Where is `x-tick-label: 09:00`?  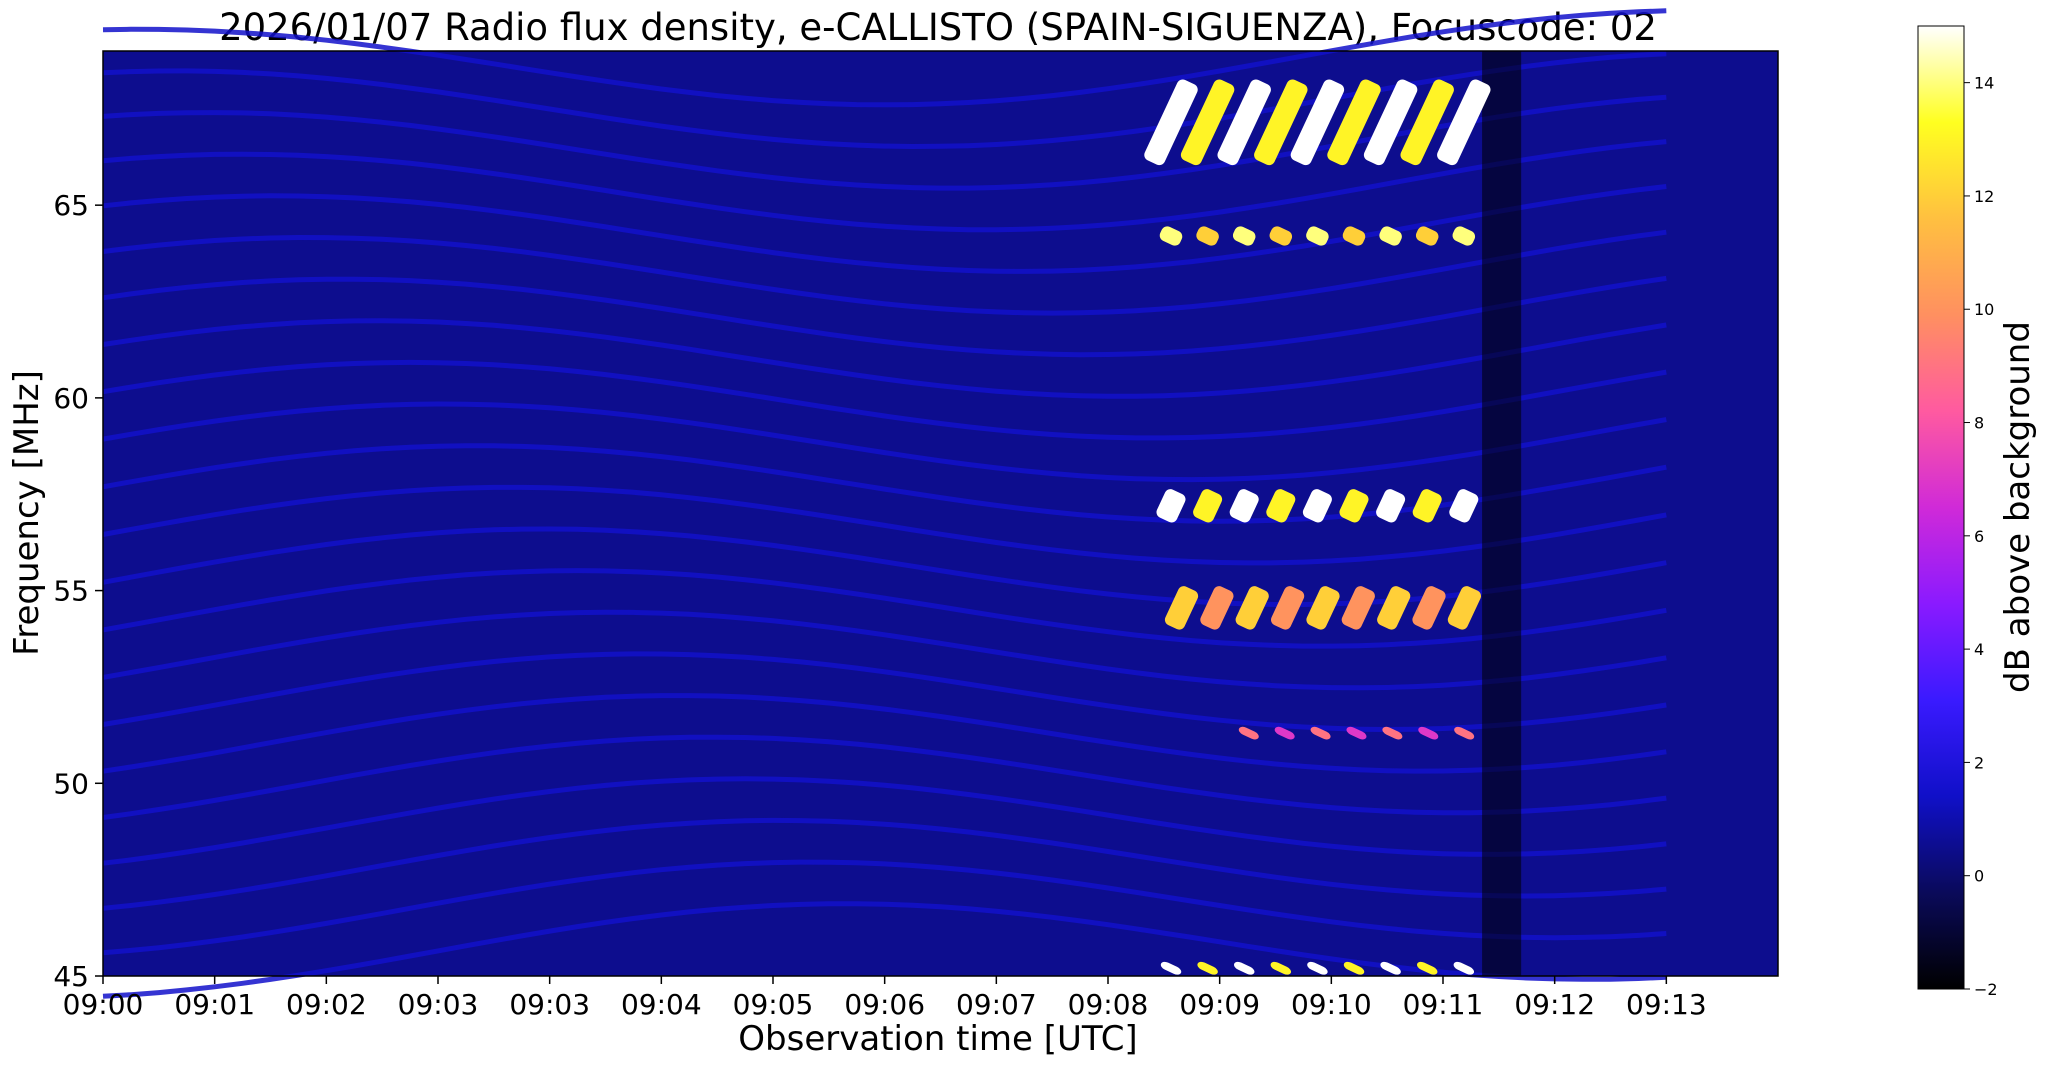
x-tick-label: 09:00 is located at coordinates (103, 1004).